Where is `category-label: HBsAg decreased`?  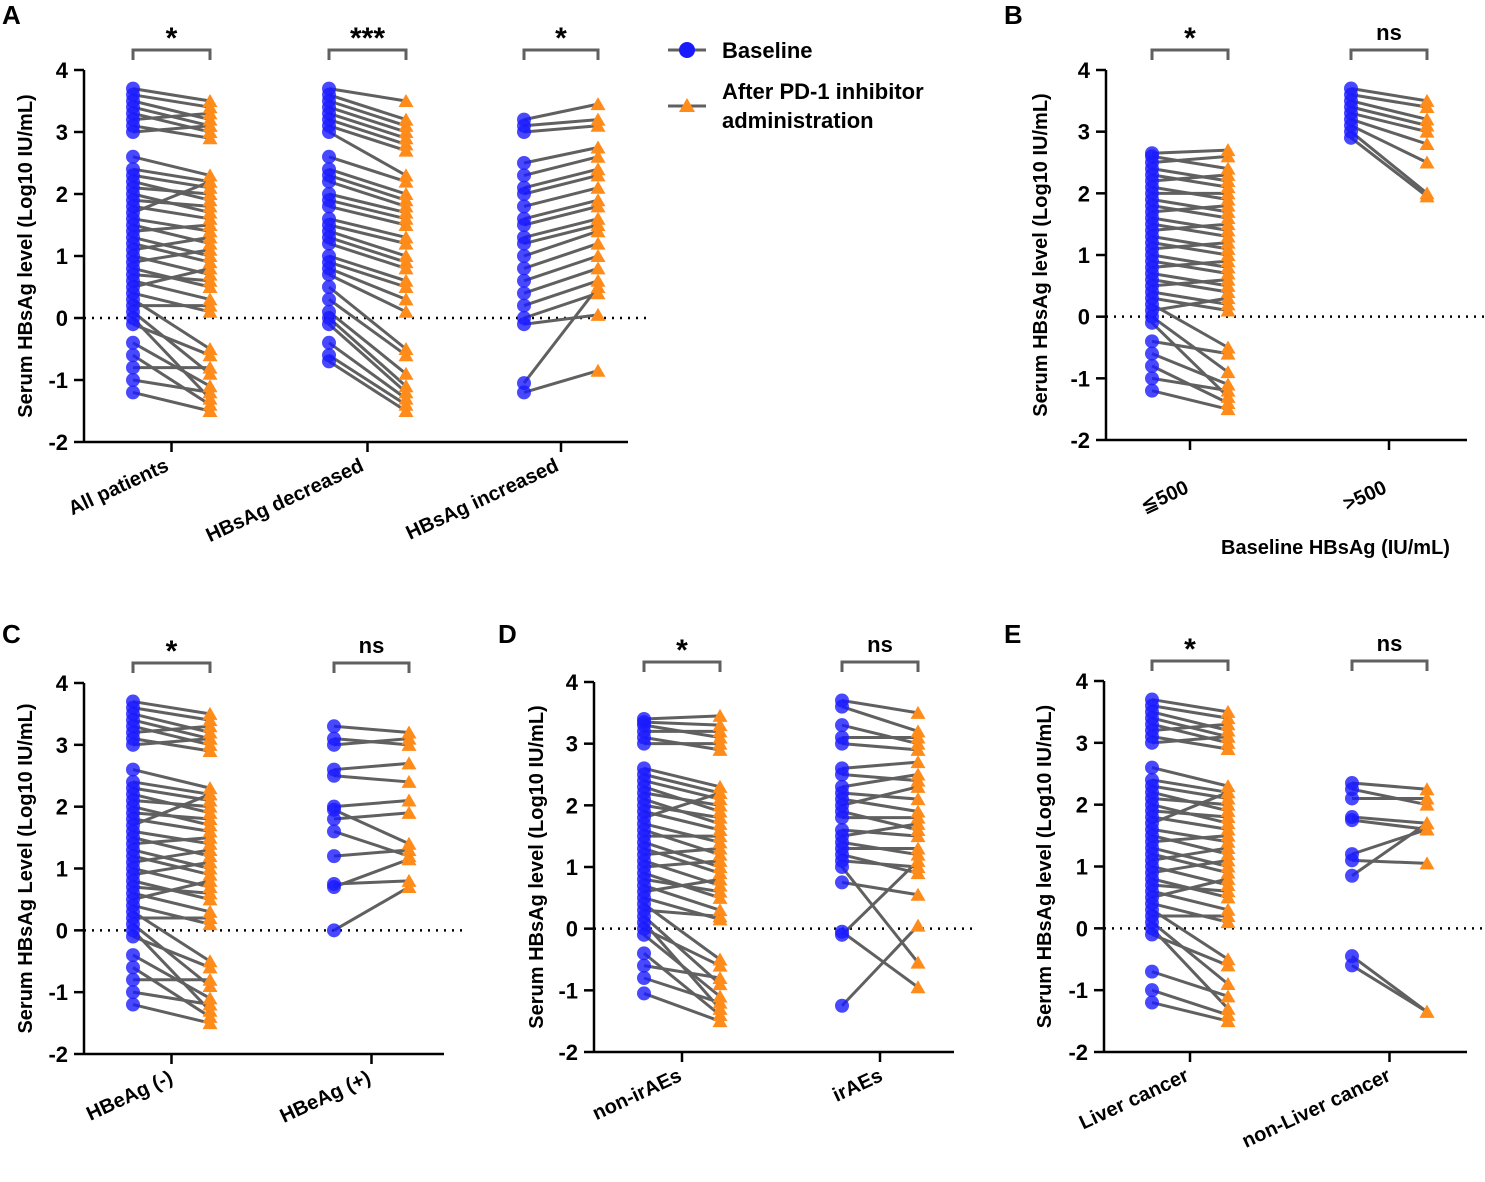 category-label: HBsAg decreased is located at coordinates (285, 501).